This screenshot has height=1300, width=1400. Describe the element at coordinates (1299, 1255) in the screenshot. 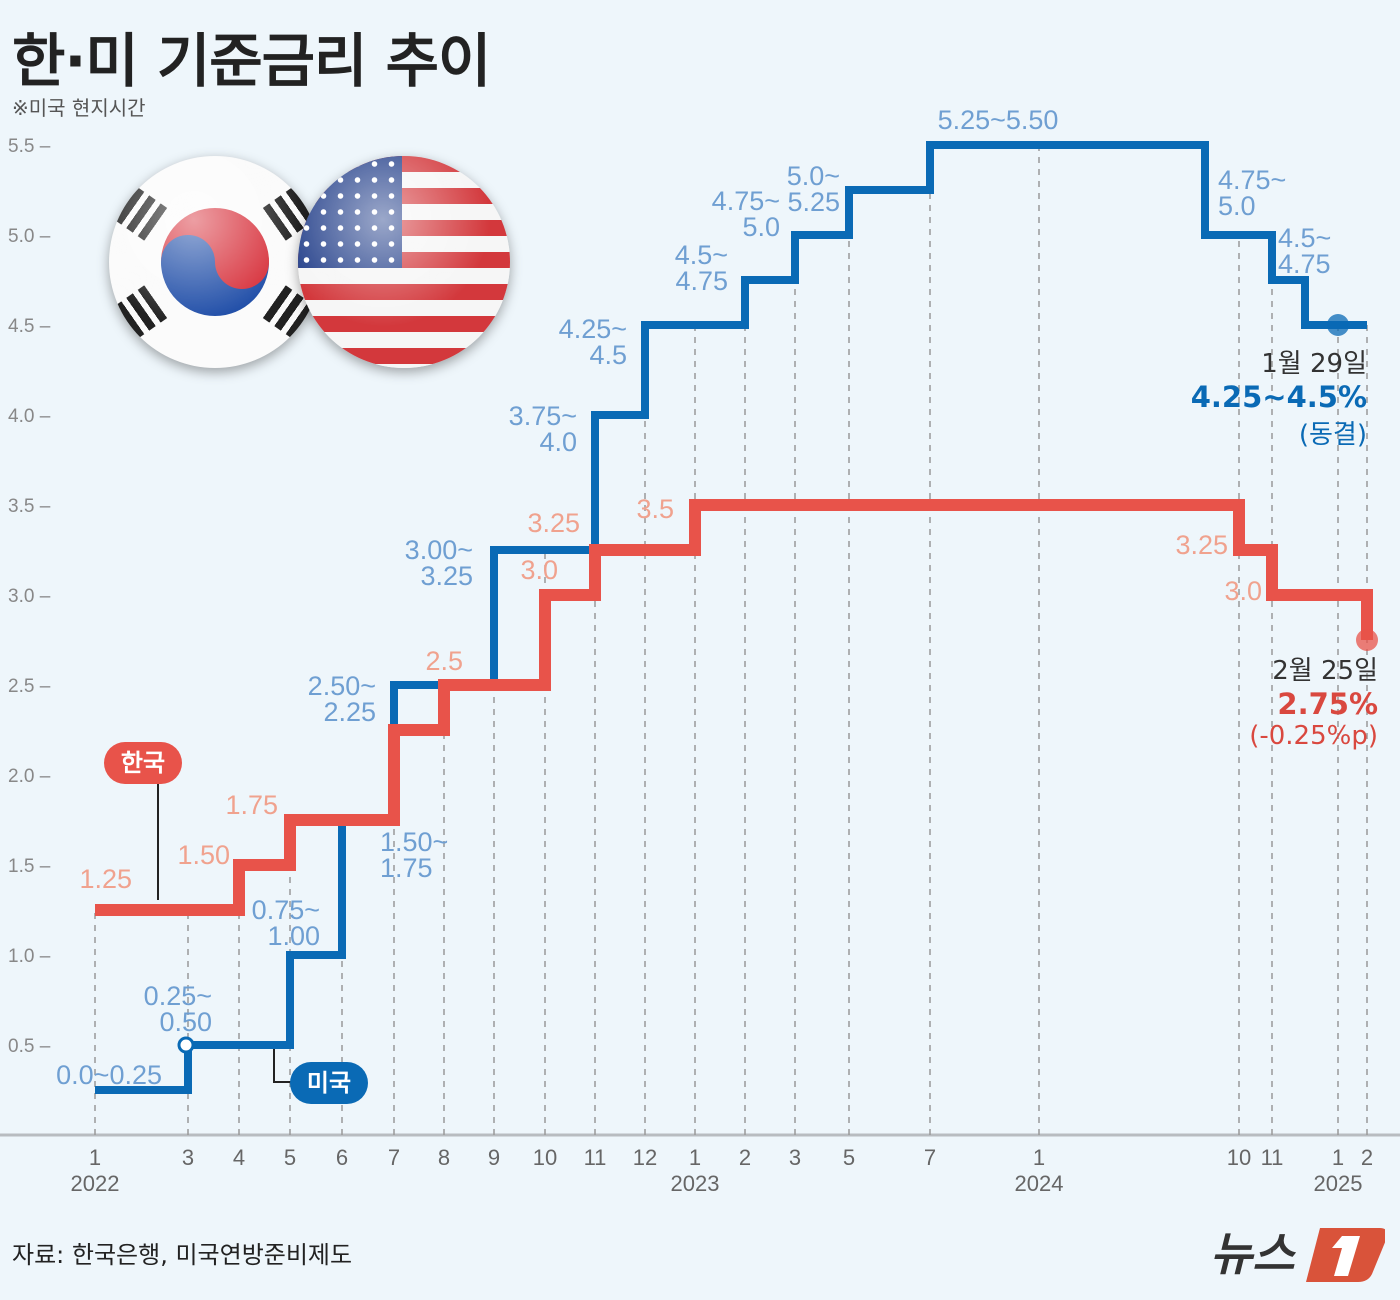

I see `news1-logo: 뉴스` at that location.